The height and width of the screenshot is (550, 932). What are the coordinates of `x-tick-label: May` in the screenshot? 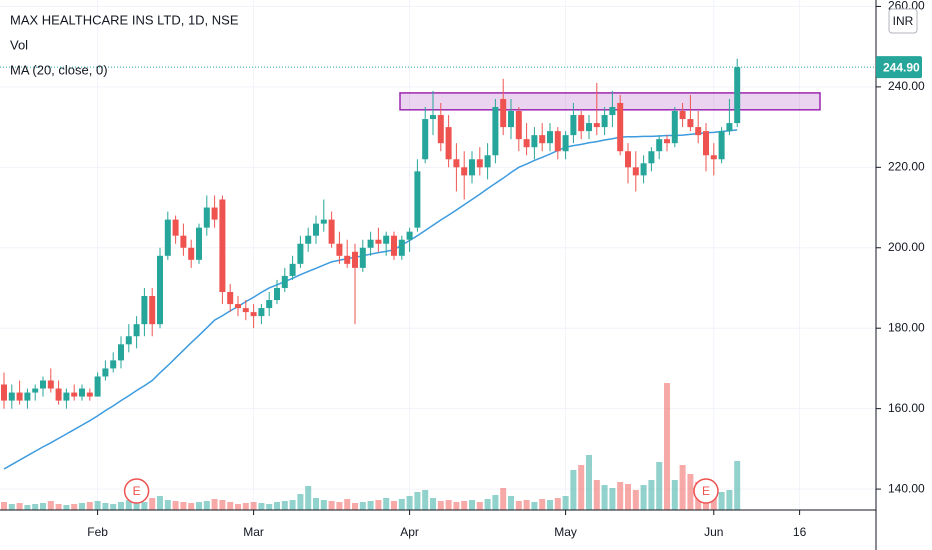 It's located at (565, 532).